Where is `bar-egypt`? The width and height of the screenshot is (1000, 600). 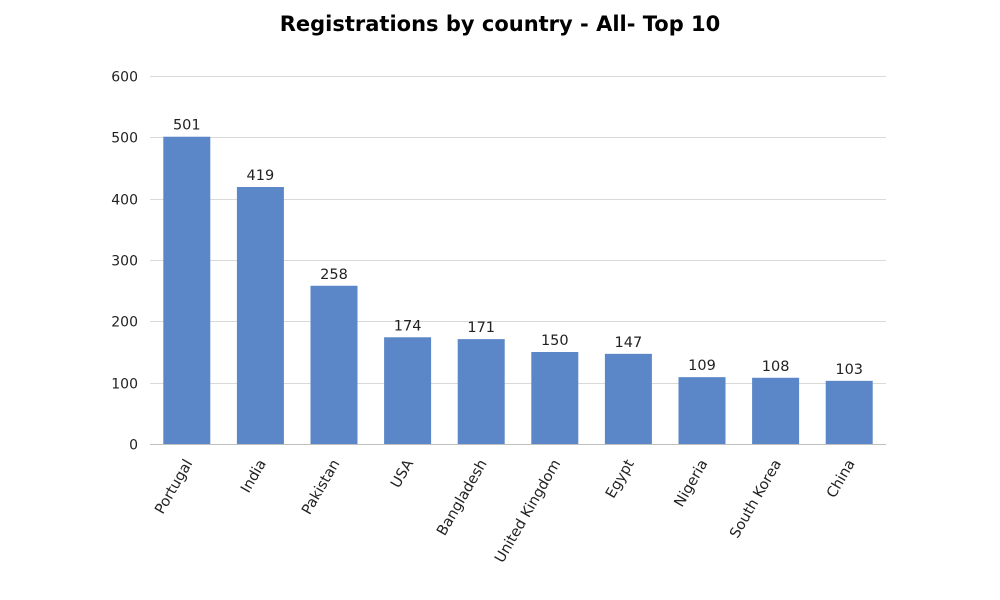 bar-egypt is located at coordinates (628, 398).